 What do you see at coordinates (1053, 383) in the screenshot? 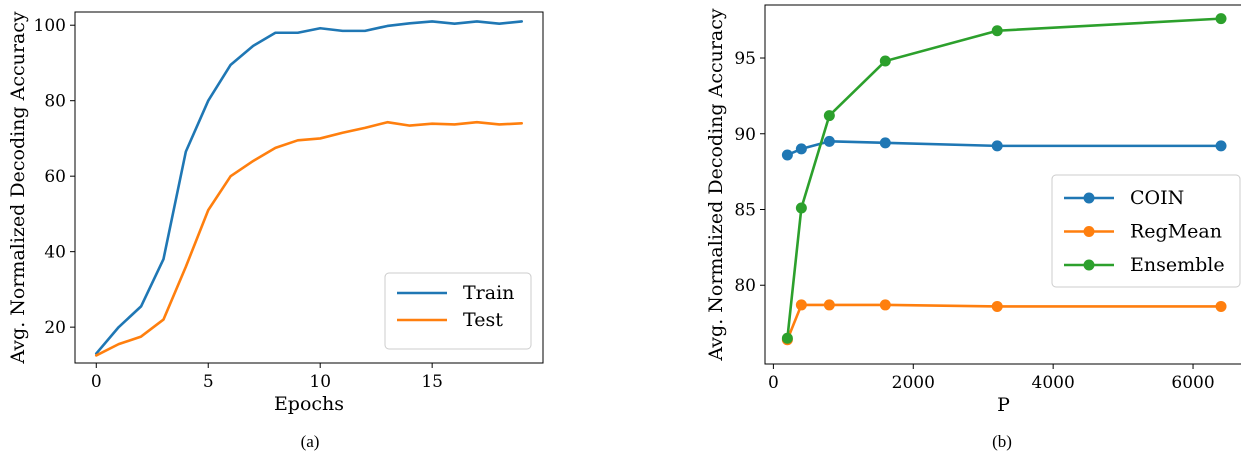
I see `x-tick-label: 4000` at bounding box center [1053, 383].